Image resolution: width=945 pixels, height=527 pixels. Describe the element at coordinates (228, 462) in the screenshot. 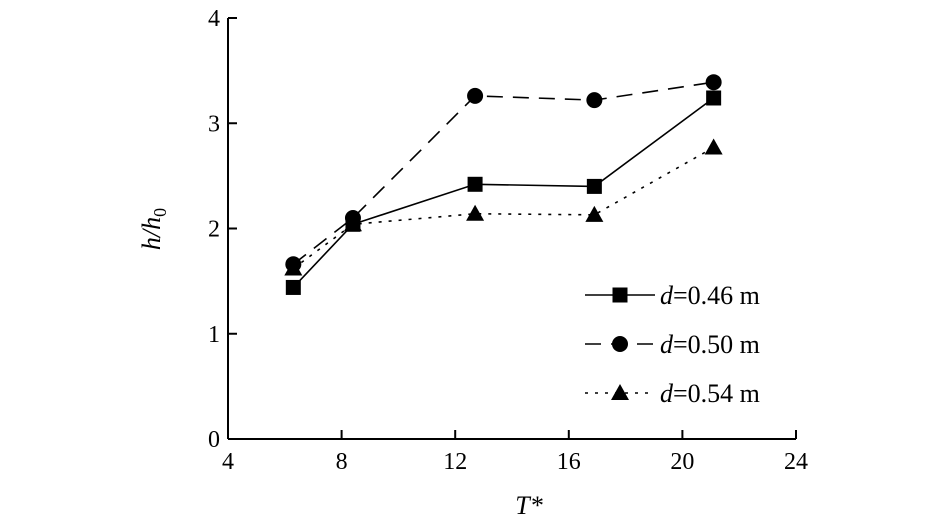

I see `x-tick-label: 4` at that location.